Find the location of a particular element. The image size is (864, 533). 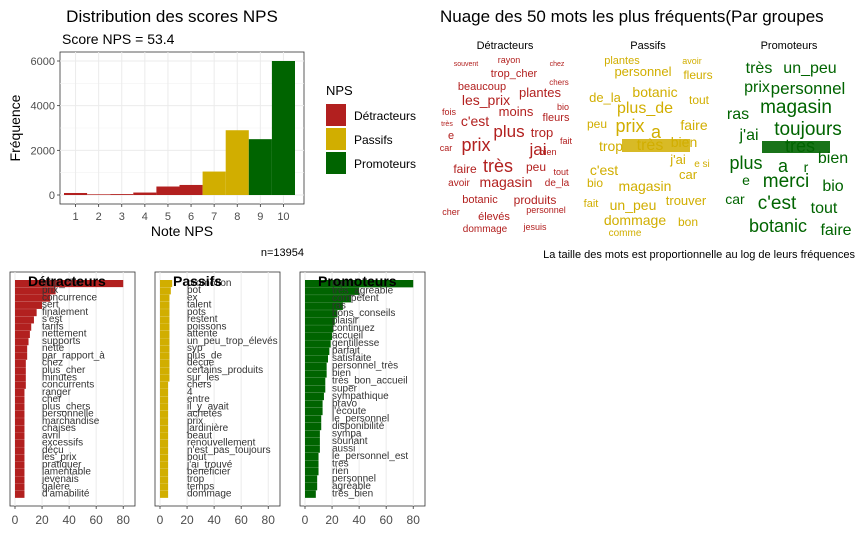

panel-bar-concurrents is located at coordinates (20, 385).